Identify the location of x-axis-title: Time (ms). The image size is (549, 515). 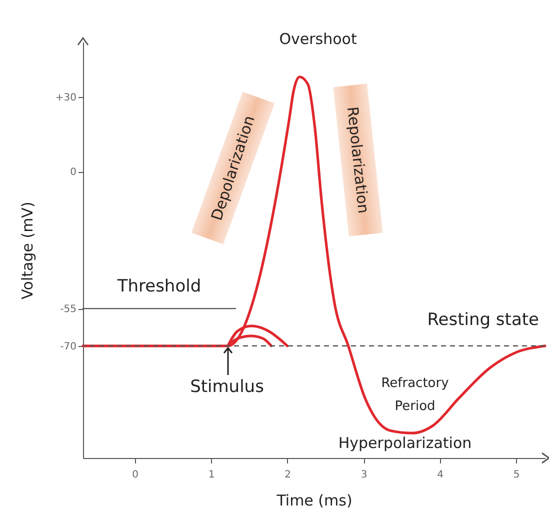
(314, 501).